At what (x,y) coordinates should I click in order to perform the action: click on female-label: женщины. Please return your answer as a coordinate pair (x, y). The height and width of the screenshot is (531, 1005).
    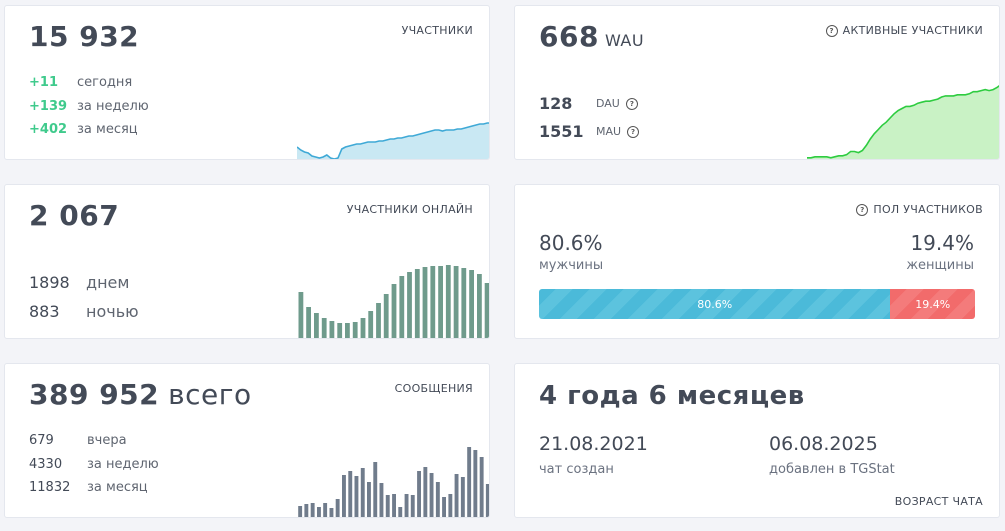
    Looking at the image, I should click on (940, 265).